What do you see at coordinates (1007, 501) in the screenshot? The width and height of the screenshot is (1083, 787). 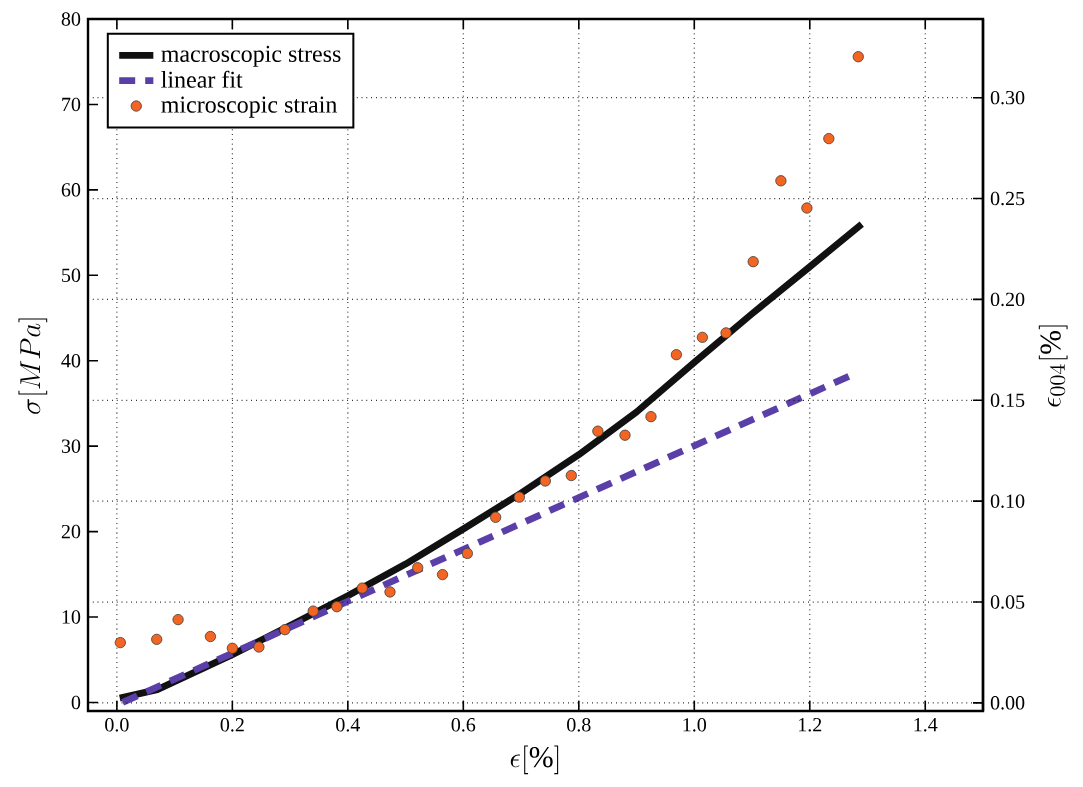 I see `y2-tick-label: 0.10` at bounding box center [1007, 501].